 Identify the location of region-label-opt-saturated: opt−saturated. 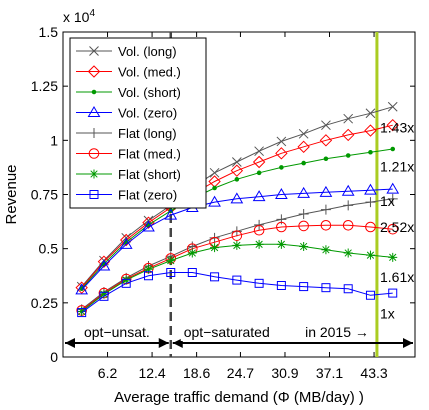
(227, 332).